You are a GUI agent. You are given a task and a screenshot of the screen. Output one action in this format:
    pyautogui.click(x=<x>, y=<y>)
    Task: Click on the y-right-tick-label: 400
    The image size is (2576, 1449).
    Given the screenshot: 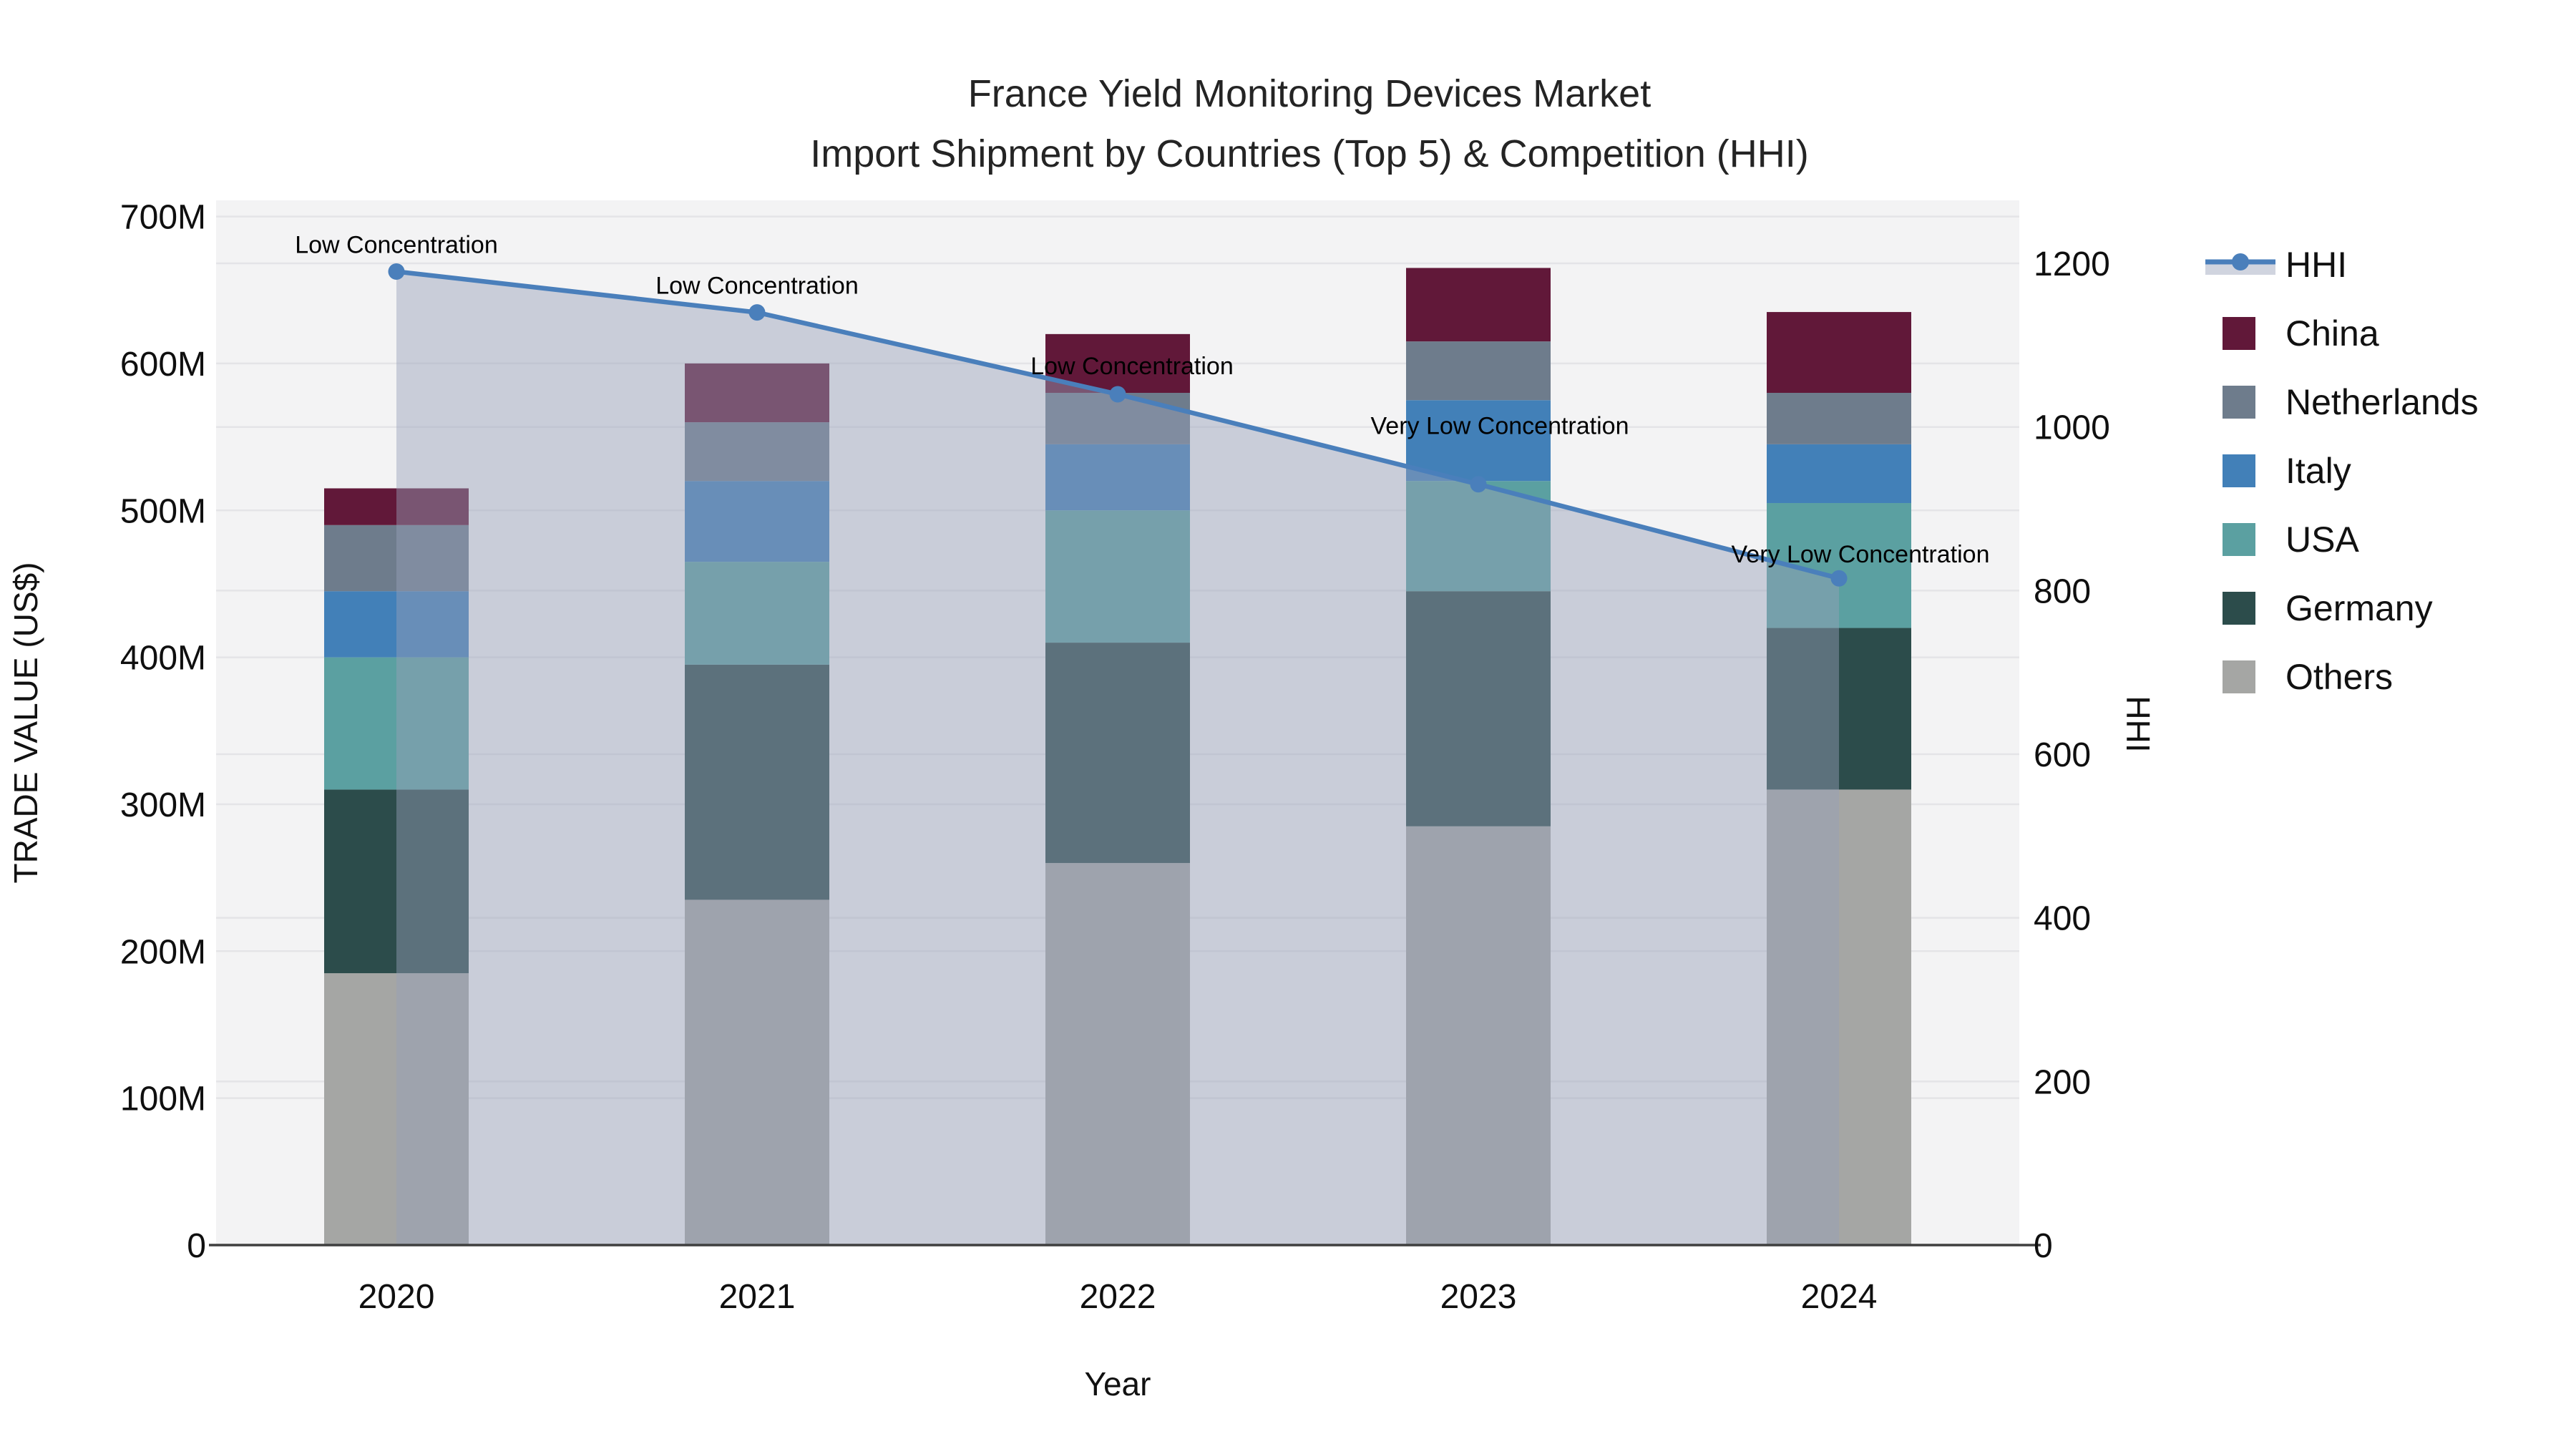 What is the action you would take?
    pyautogui.click(x=2062, y=919)
    